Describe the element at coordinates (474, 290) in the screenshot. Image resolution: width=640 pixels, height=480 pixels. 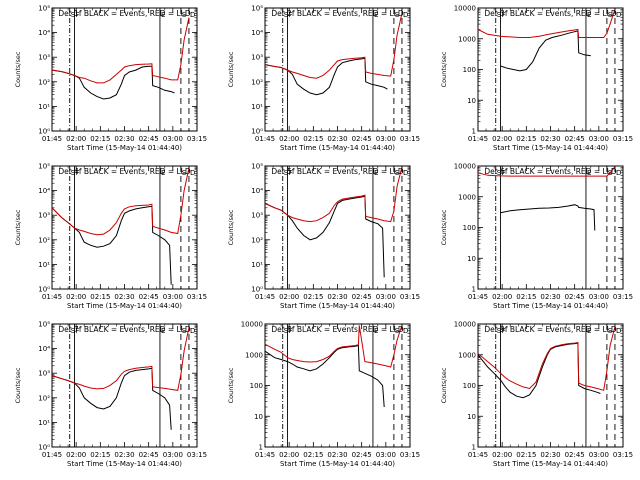
I see `y-tick-label: 1` at that location.